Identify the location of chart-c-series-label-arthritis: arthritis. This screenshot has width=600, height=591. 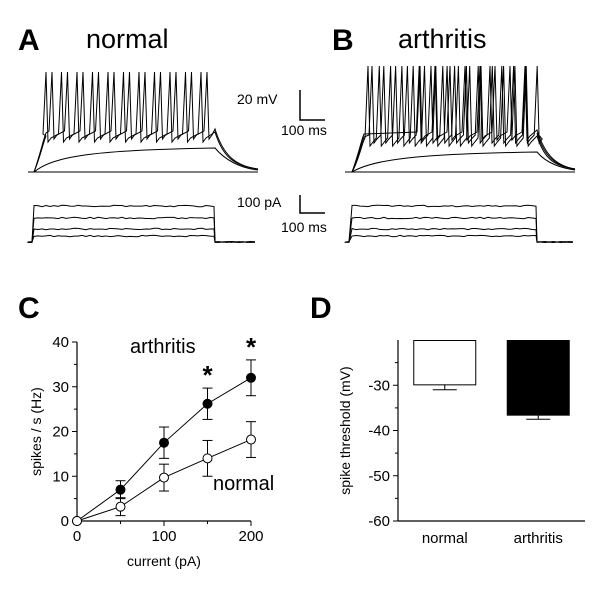
(163, 347).